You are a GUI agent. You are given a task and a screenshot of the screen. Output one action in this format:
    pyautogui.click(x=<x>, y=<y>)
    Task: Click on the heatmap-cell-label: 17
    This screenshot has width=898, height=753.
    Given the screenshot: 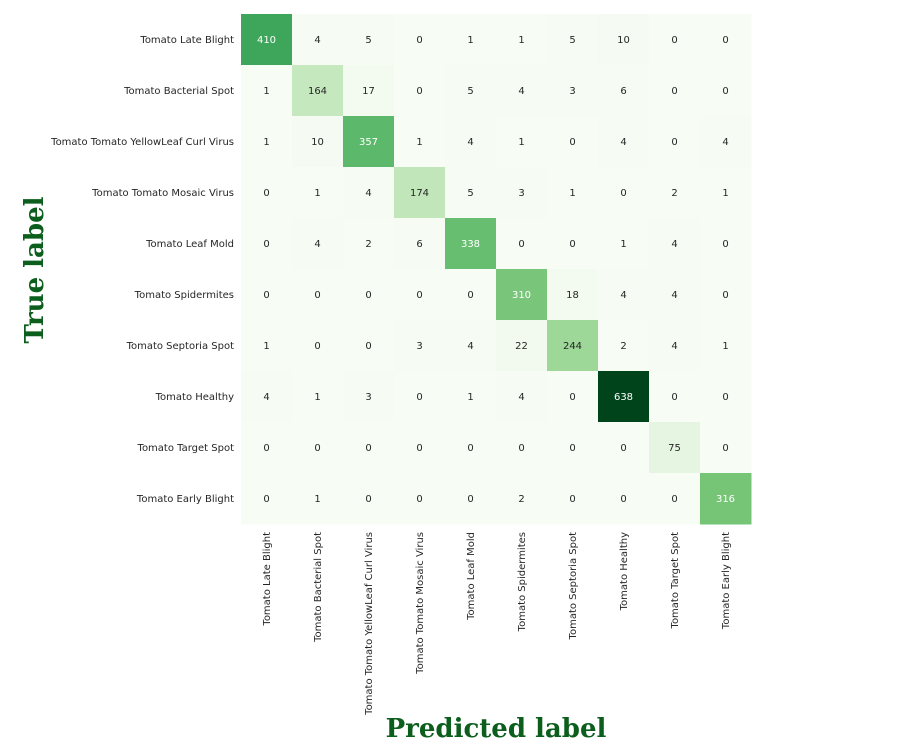 What is the action you would take?
    pyautogui.click(x=368, y=91)
    